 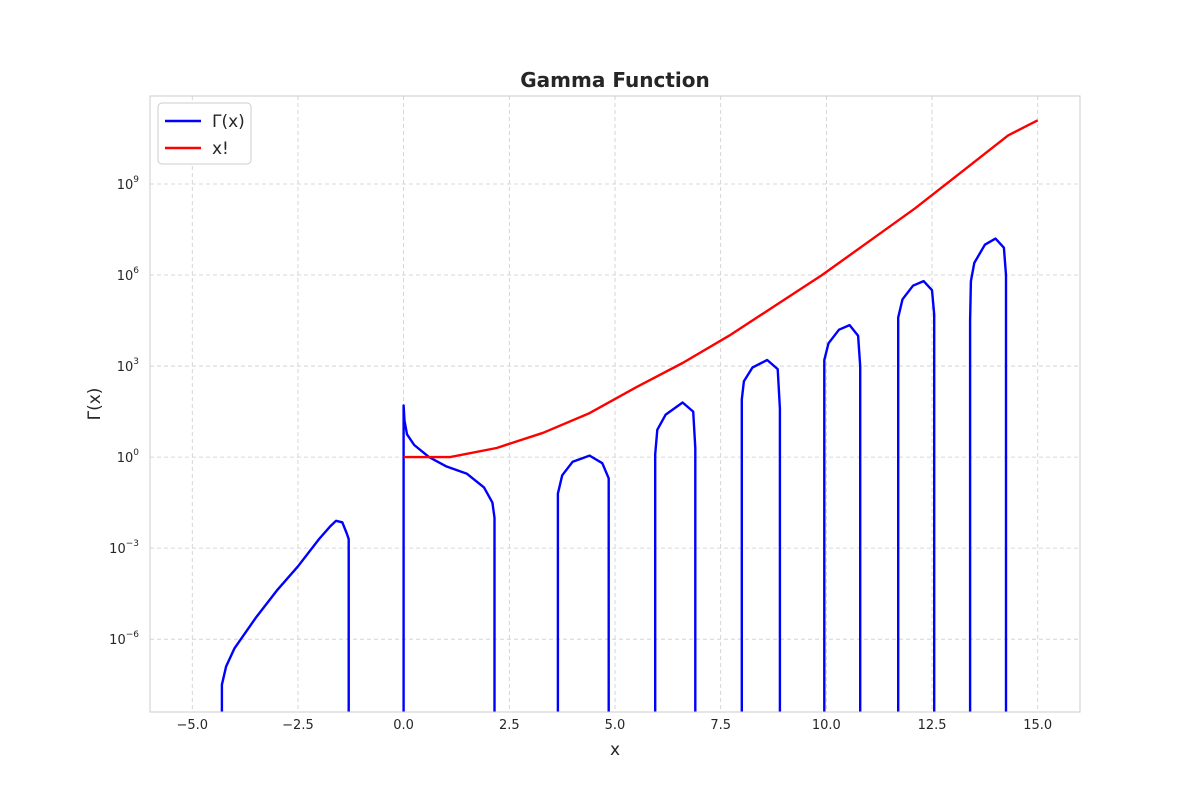 What do you see at coordinates (220, 149) in the screenshot?
I see `legend-label-factorial: x!` at bounding box center [220, 149].